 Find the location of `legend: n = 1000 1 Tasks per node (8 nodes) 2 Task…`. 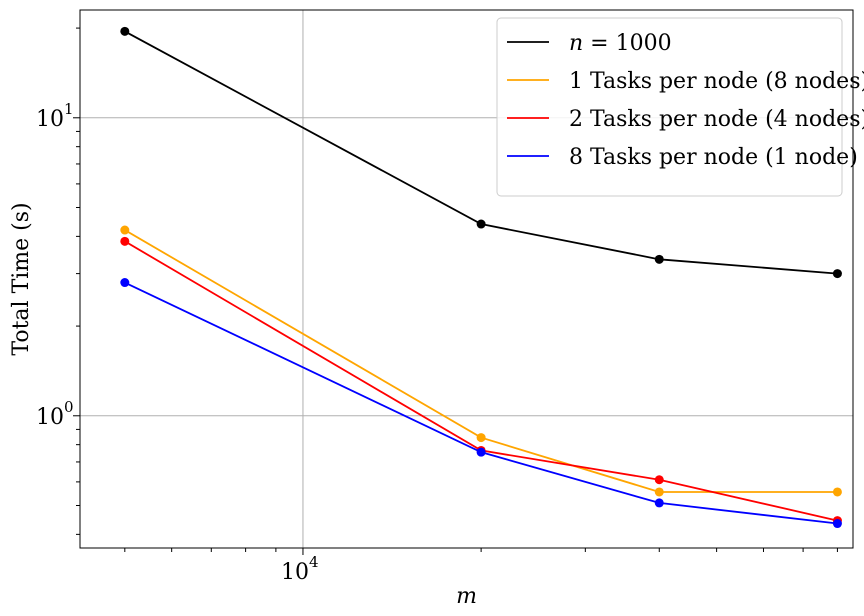

legend: n = 1000 1 Tasks per node (8 nodes) 2 Task… is located at coordinates (680, 107).